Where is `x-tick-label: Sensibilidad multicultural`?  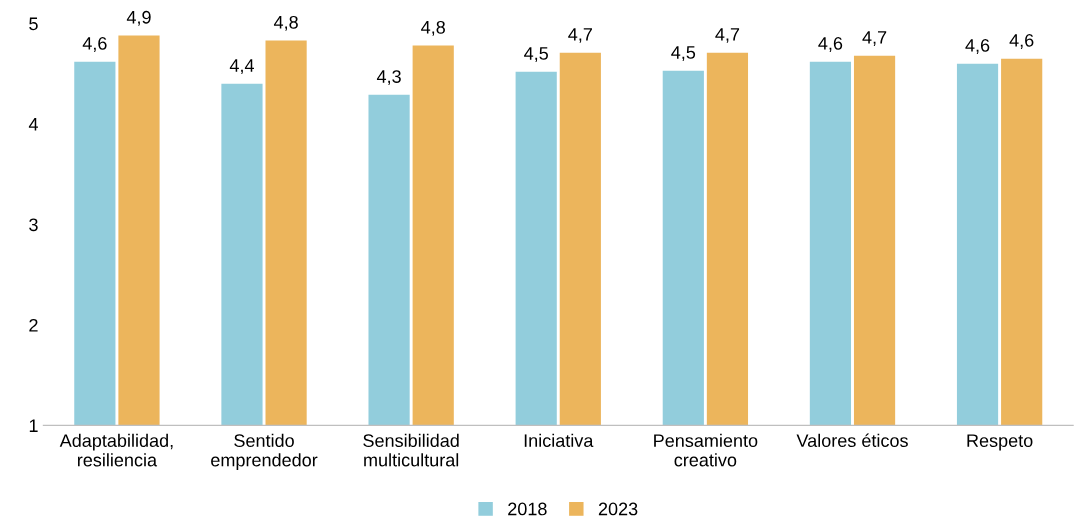 x-tick-label: Sensibilidad multicultural is located at coordinates (411, 450).